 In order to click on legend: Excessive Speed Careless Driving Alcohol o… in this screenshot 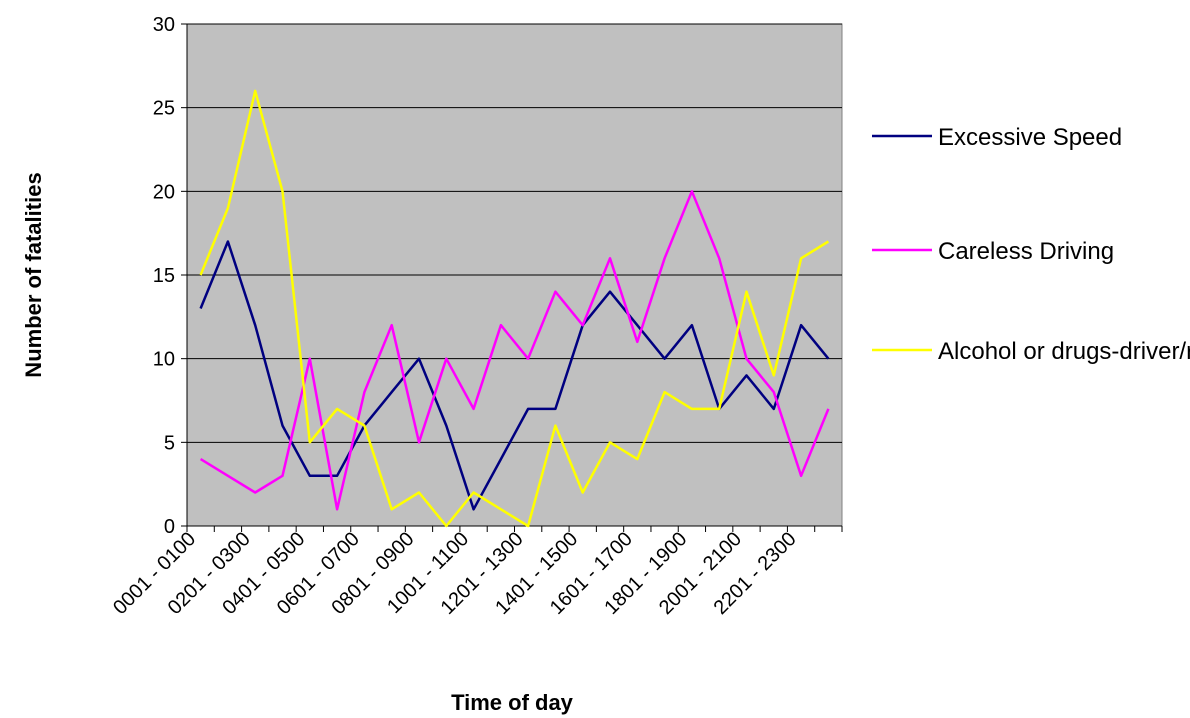, I will do `click(1031, 244)`.